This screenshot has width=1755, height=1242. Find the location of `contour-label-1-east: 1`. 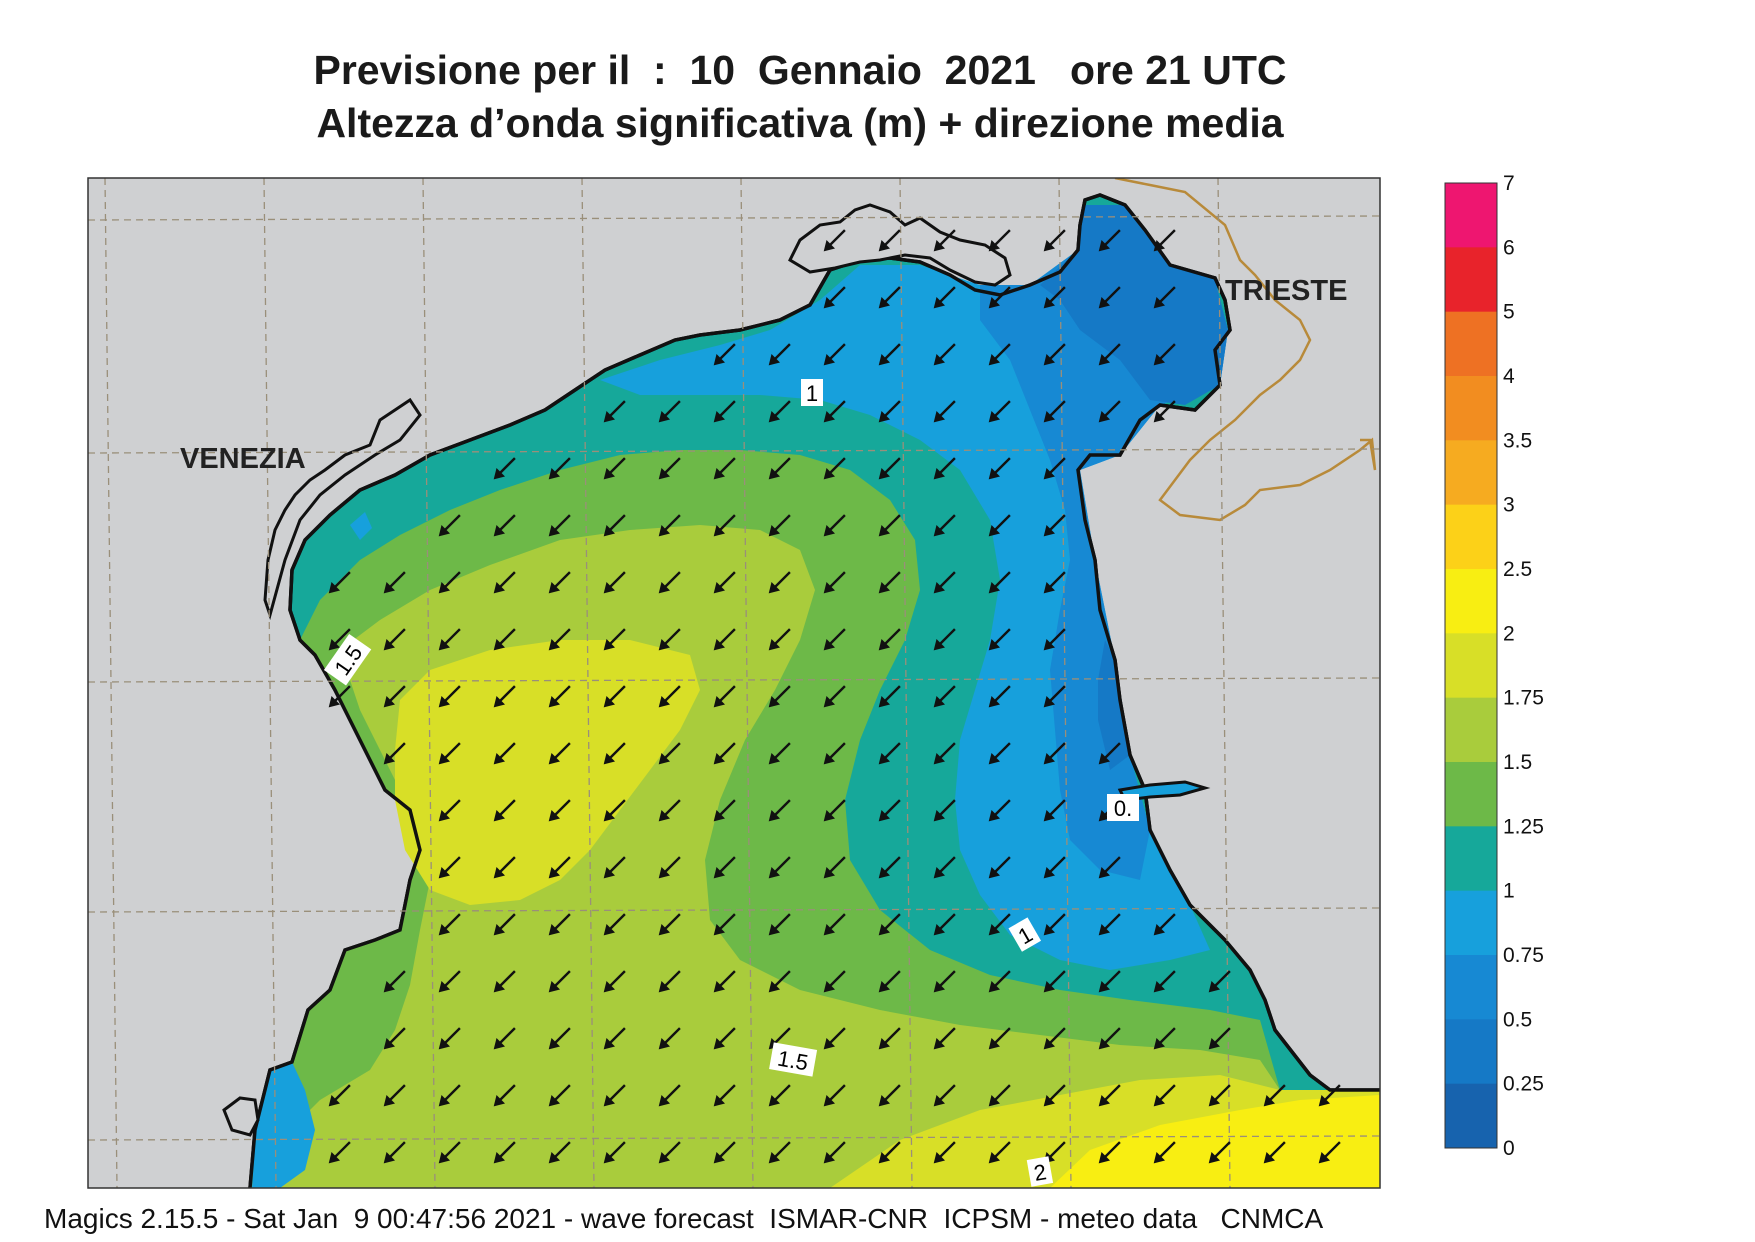

contour-label-1-east: 1 is located at coordinates (1025, 934).